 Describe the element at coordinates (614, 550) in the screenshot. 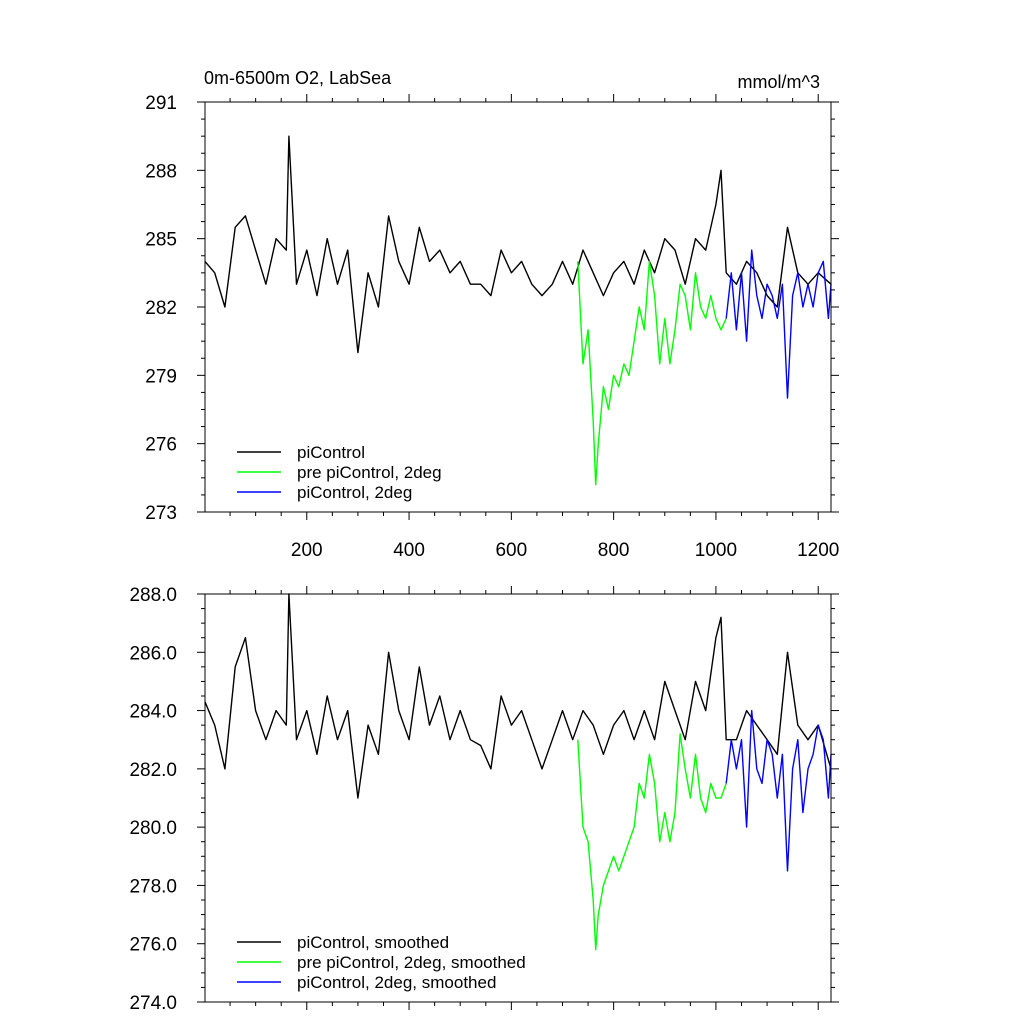

I see `x-tick-label: 800` at that location.